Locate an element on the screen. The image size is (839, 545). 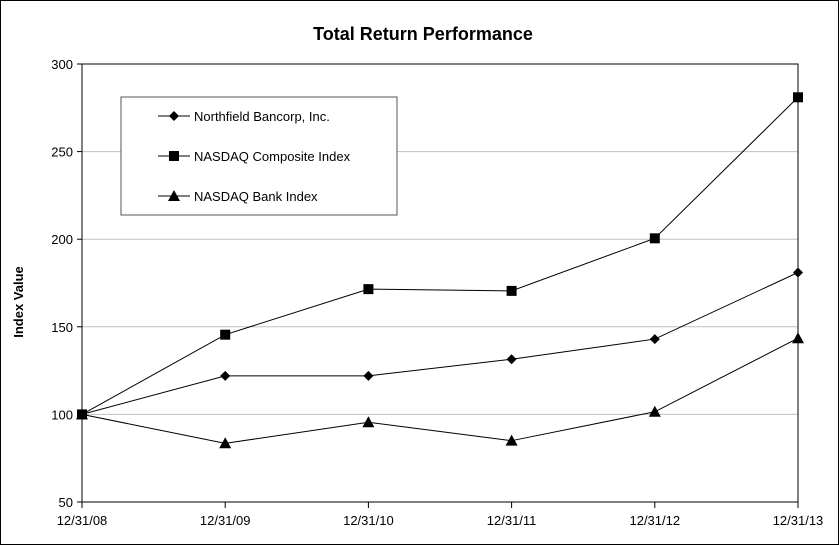
y-tick-label: 300 is located at coordinates (62, 64).